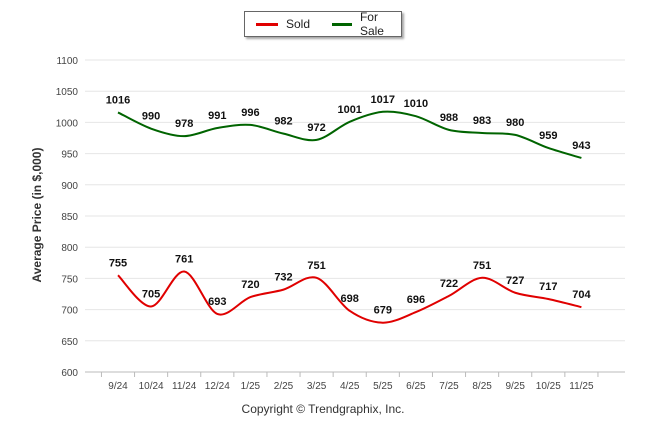 The image size is (646, 434). I want to click on x-tick-label: 8/25, so click(482, 386).